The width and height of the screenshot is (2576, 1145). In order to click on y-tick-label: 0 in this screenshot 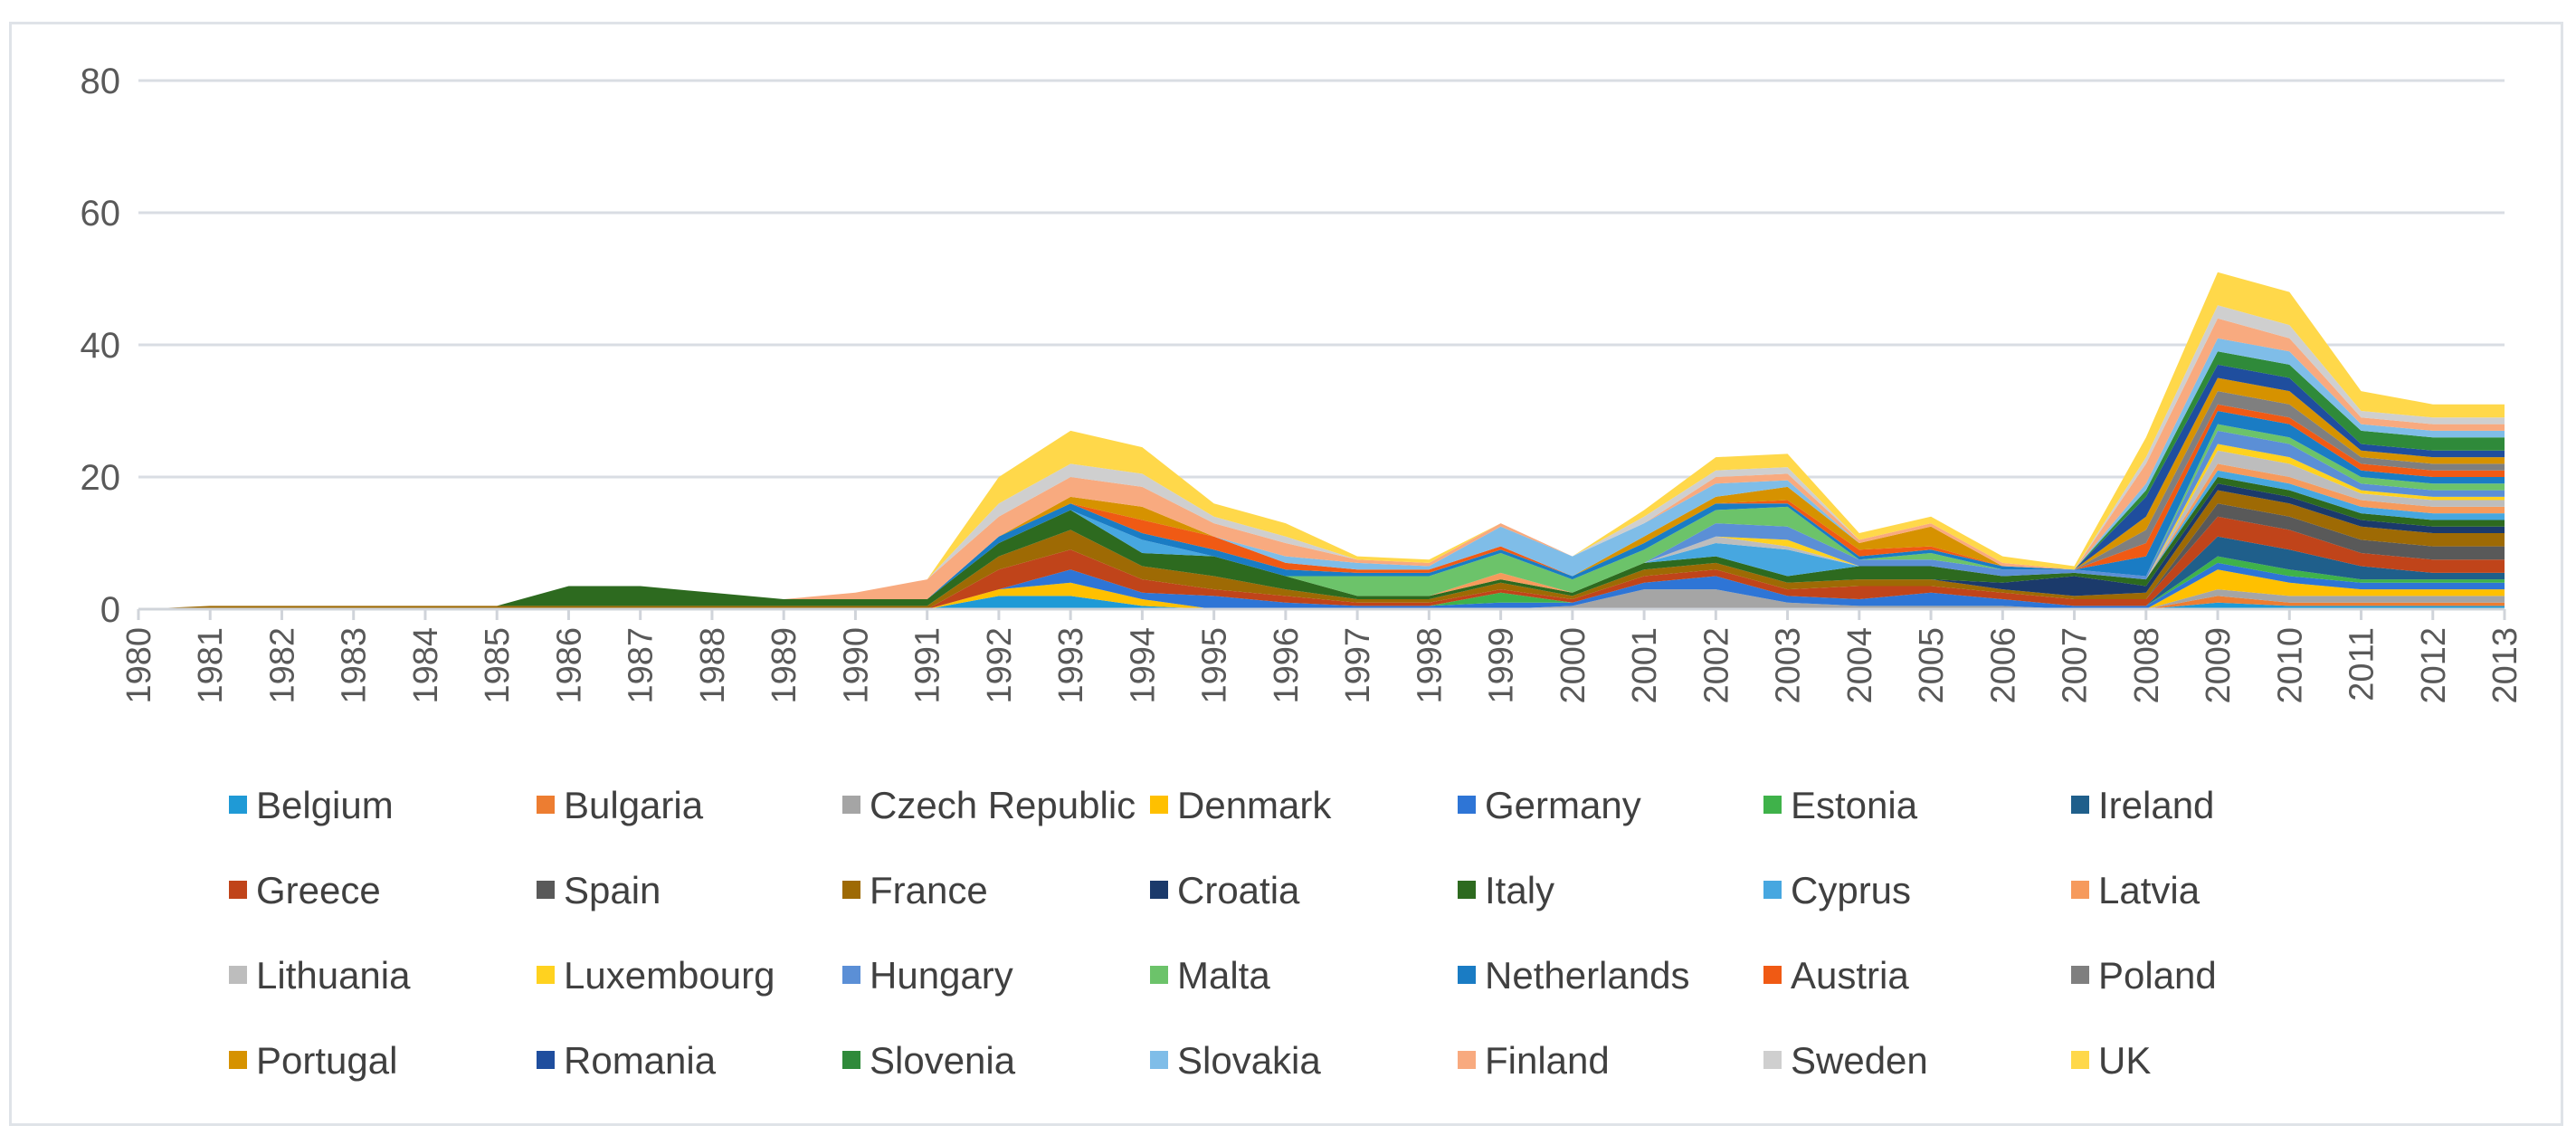, I will do `click(110, 610)`.